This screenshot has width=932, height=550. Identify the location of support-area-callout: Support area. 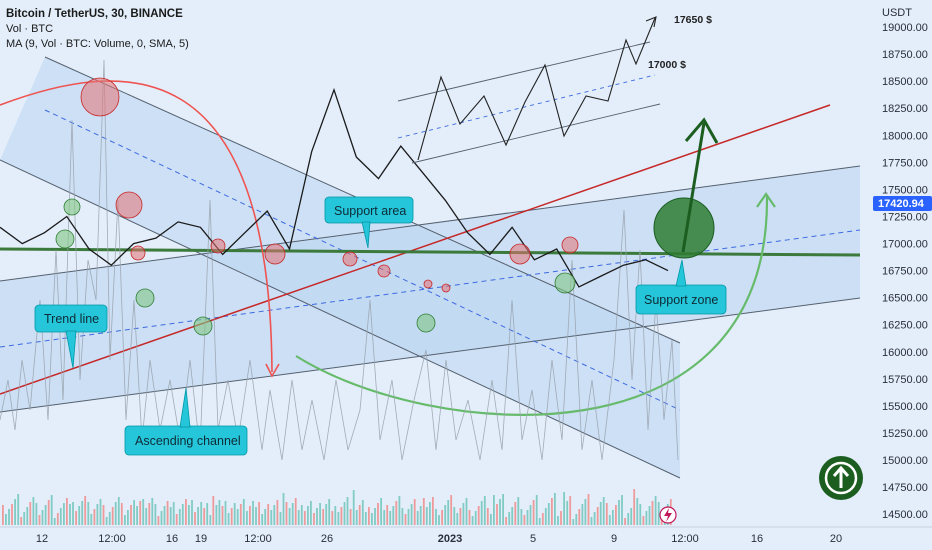
(369, 222).